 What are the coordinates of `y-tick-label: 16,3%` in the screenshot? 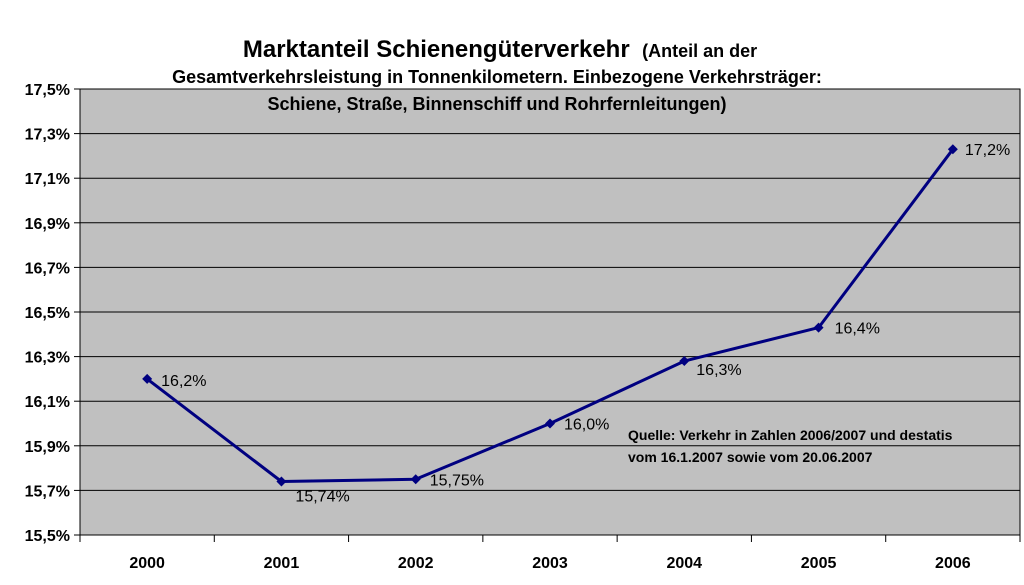 It's located at (47, 358).